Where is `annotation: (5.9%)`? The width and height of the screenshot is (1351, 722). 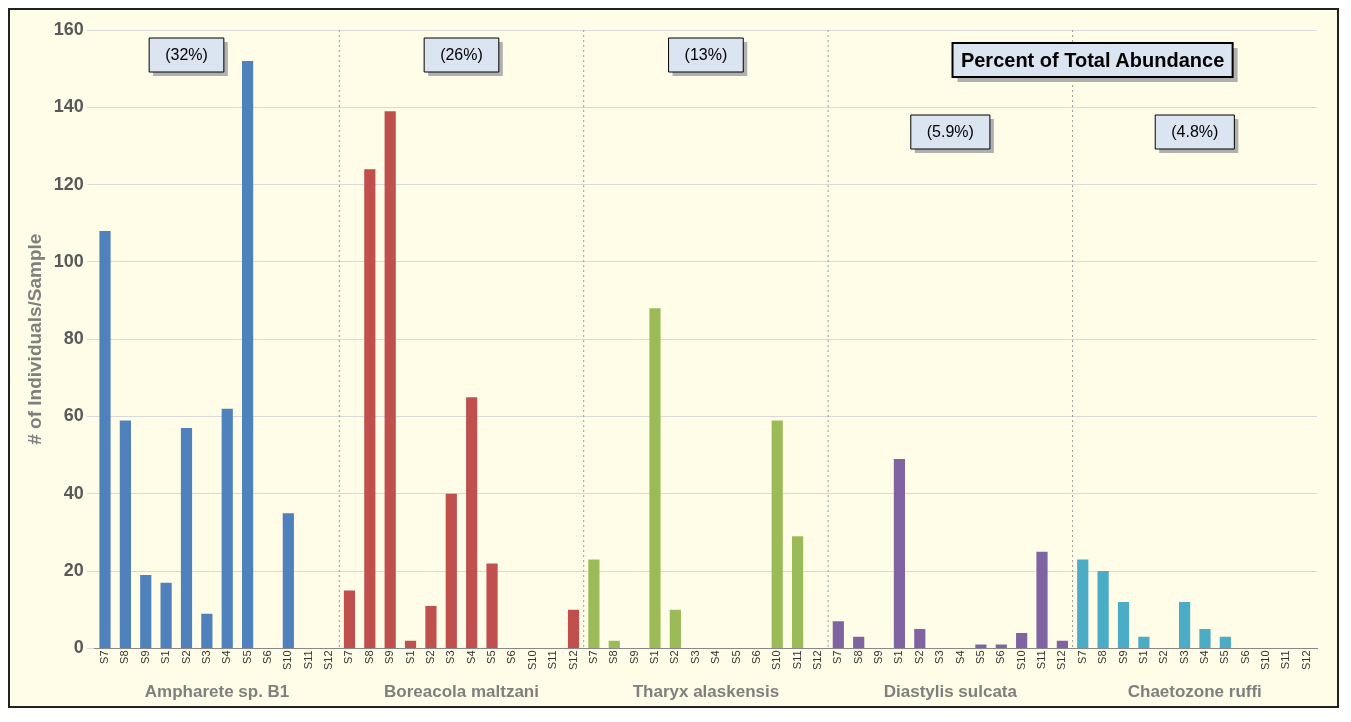
annotation: (5.9%) is located at coordinates (950, 132).